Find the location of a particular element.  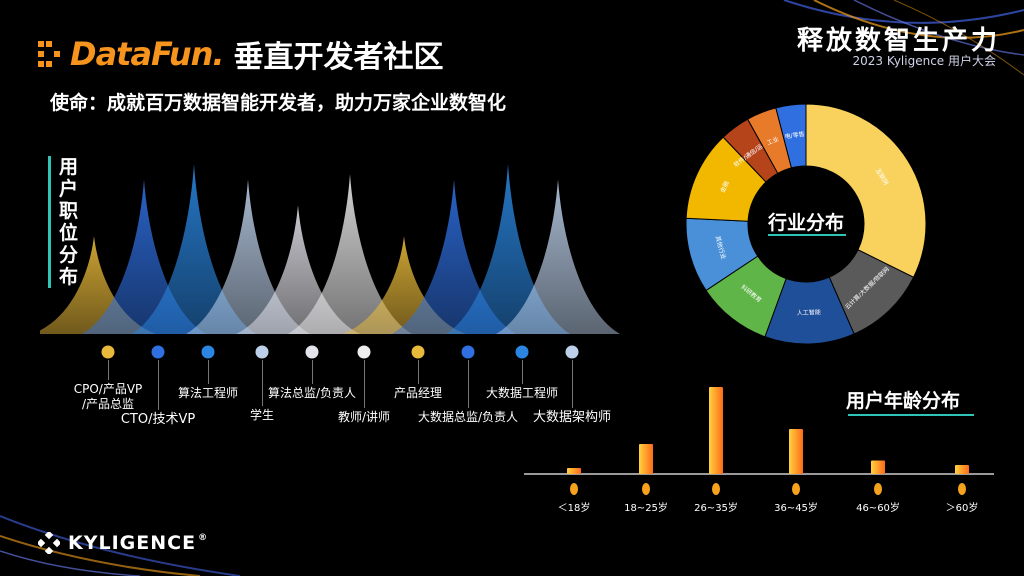

industry-chart-title: 行业分布 is located at coordinates (805, 223).